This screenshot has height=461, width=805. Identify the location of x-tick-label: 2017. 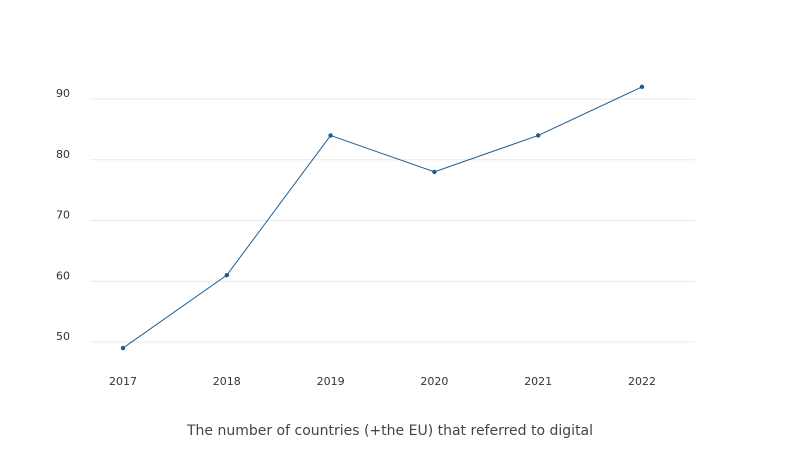
(123, 381).